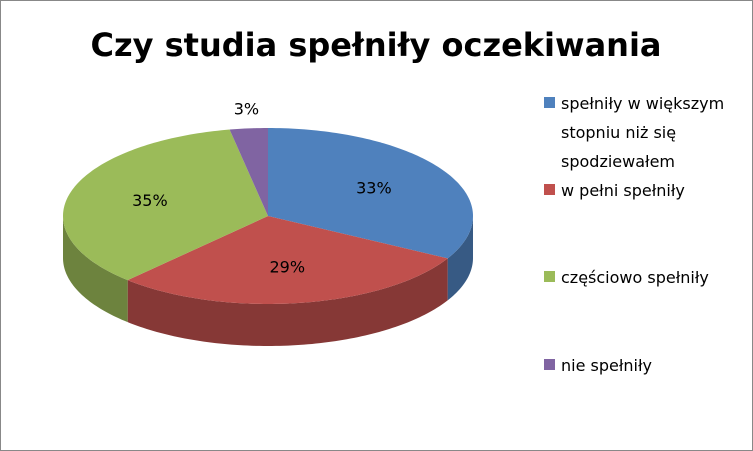 The image size is (753, 451). I want to click on legend-label: częściowo spełniły, so click(635, 277).